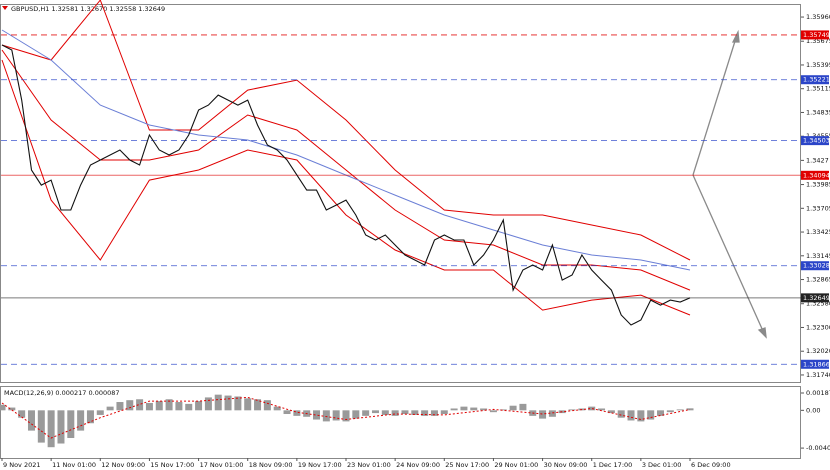 The width and height of the screenshot is (830, 470). Describe the element at coordinates (818, 448) in the screenshot. I see `macd-y-tick-label: -0.004095` at that location.